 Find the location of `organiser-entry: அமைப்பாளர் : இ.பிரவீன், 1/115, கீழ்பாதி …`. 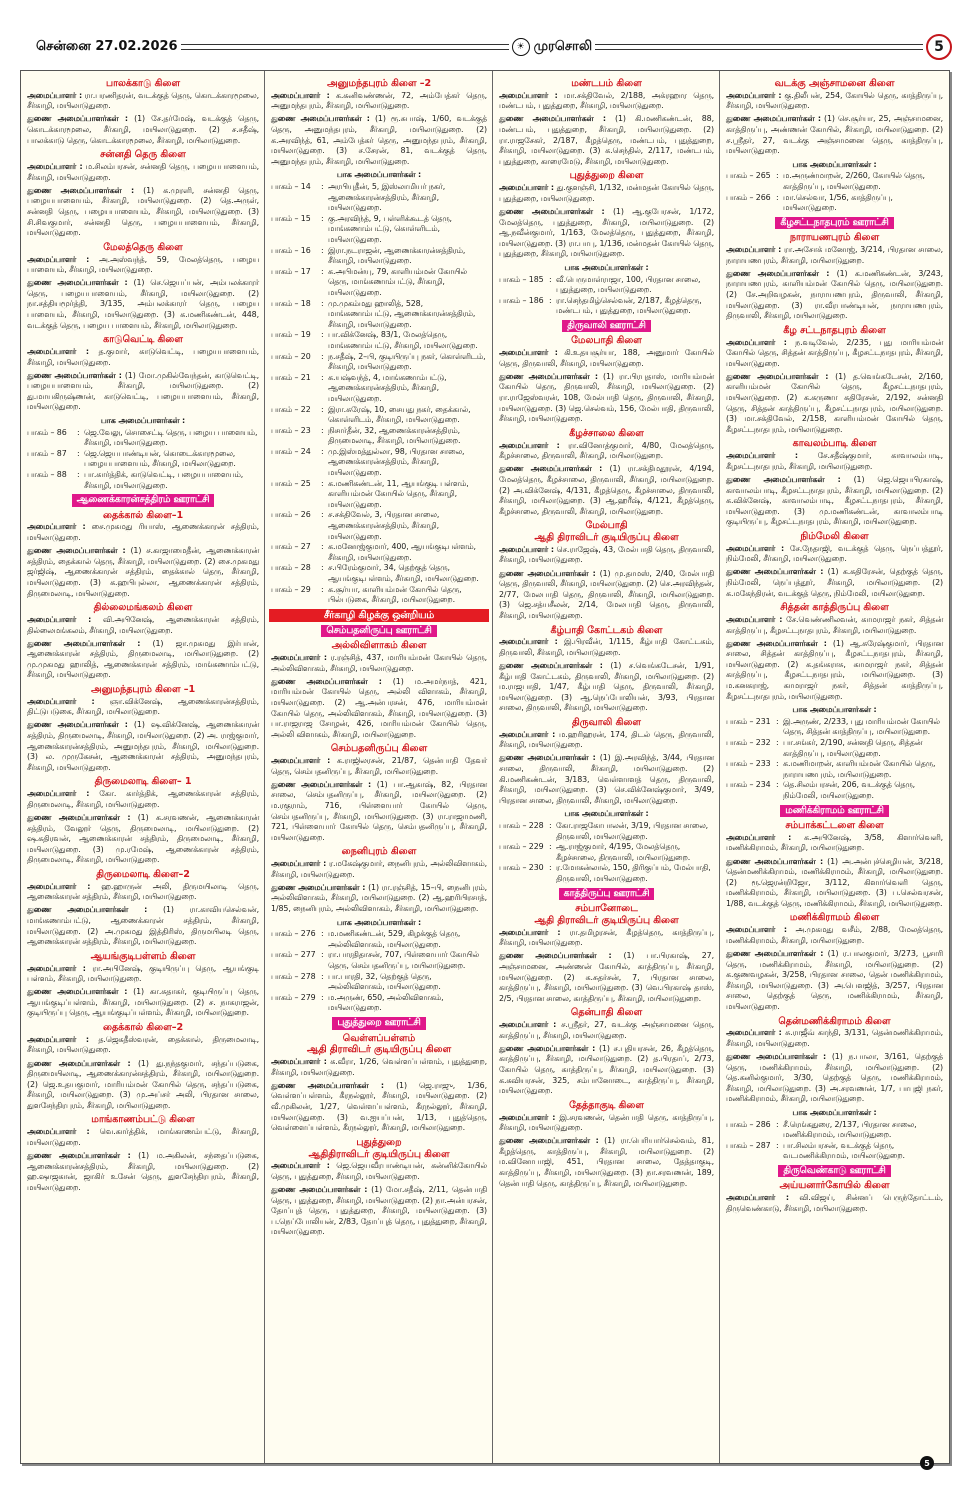

organiser-entry: அமைப்பாளர் : இ.பிரவீன், 1/115, கீழ்பாதி … is located at coordinates (606, 647).